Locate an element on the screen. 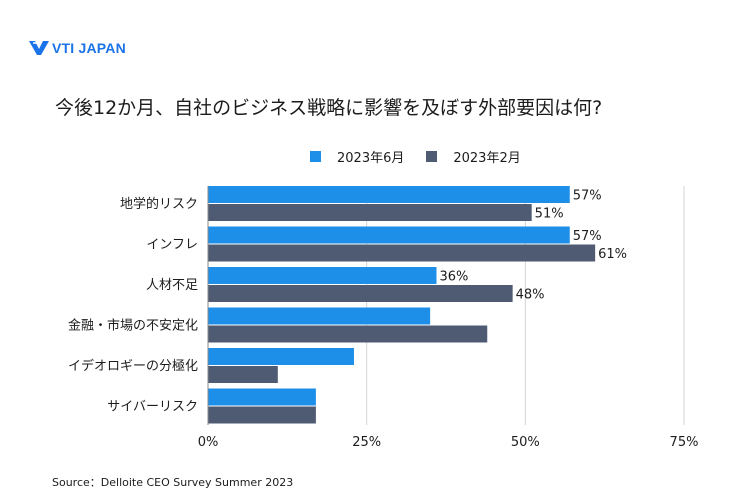 The width and height of the screenshot is (750, 500). logo-mark-icon is located at coordinates (39, 48).